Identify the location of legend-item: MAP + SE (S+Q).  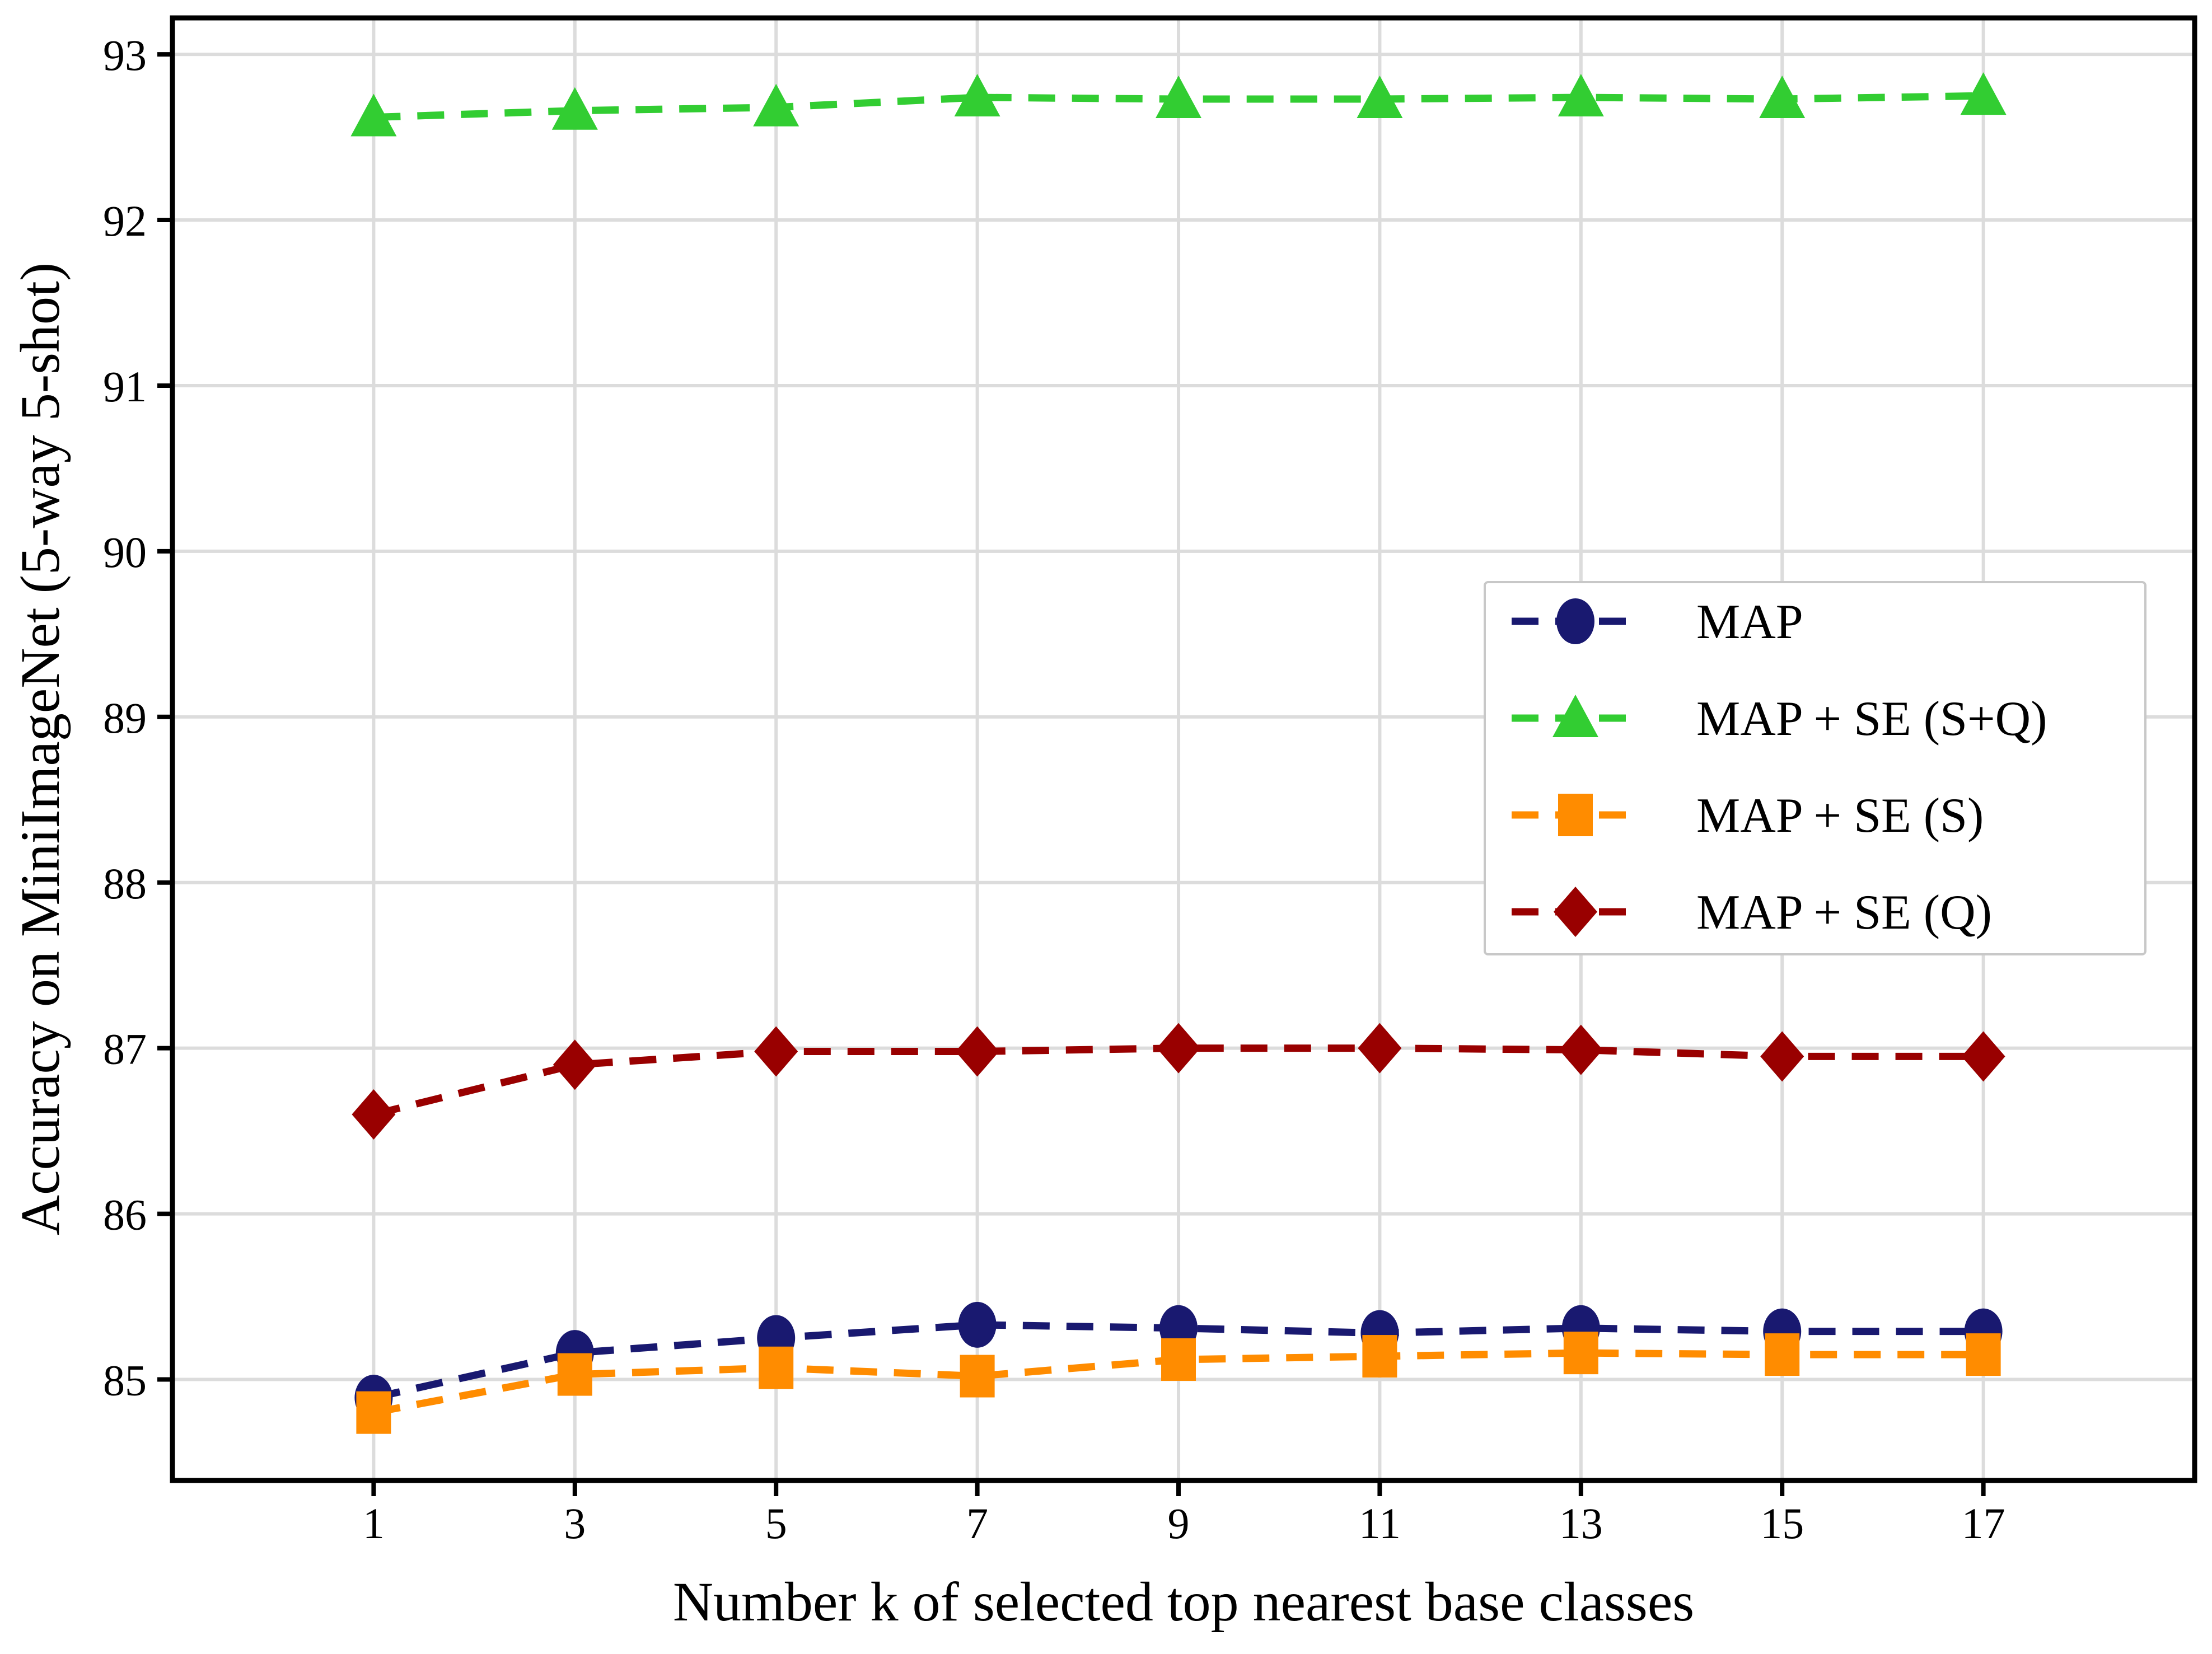
(1779, 719).